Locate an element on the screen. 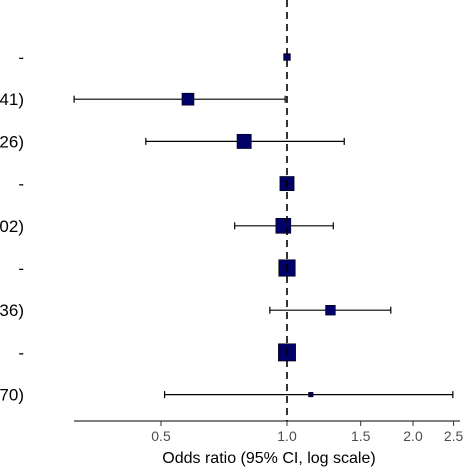 The height and width of the screenshot is (473, 474). x-tick-label: 0.5 is located at coordinates (161, 436).